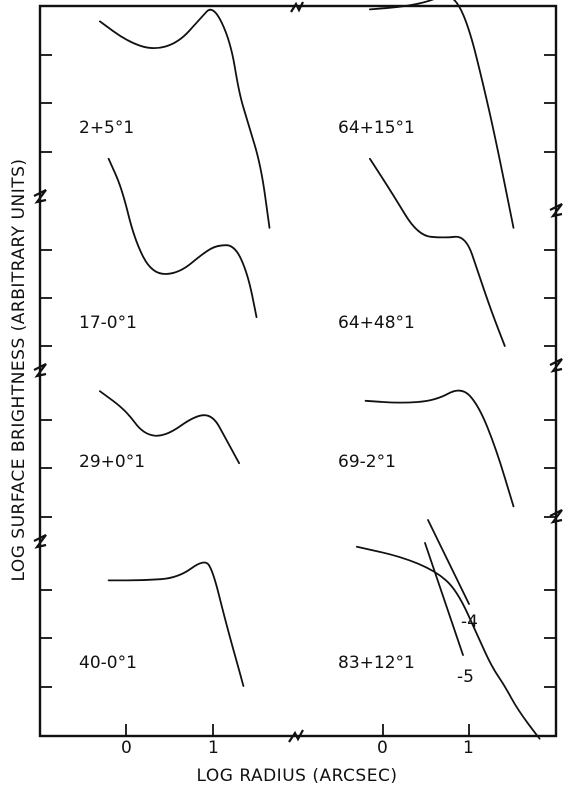  I want to click on panel-label: 40-0°1, so click(108, 663).